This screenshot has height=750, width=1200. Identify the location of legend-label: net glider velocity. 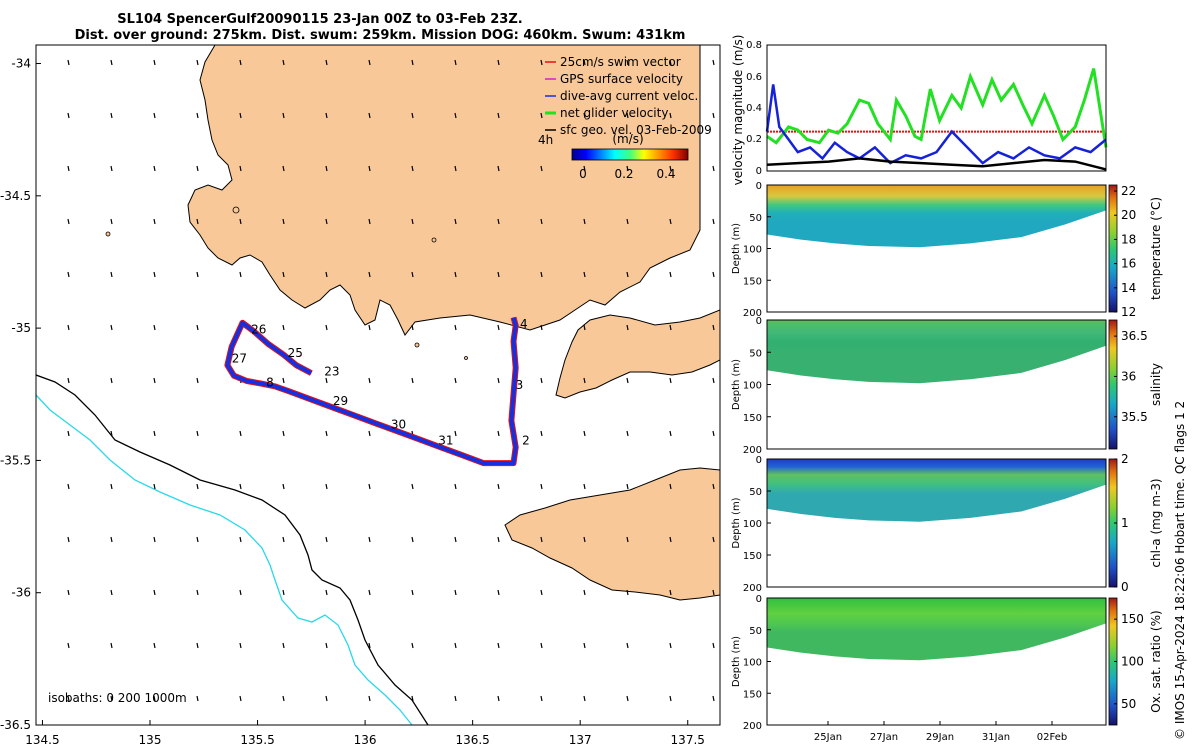
(614, 113).